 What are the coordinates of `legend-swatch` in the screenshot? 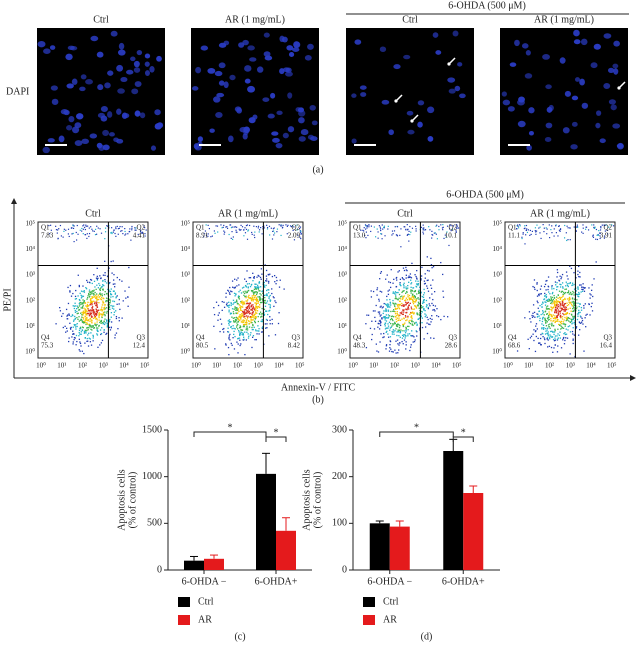 It's located at (184, 620).